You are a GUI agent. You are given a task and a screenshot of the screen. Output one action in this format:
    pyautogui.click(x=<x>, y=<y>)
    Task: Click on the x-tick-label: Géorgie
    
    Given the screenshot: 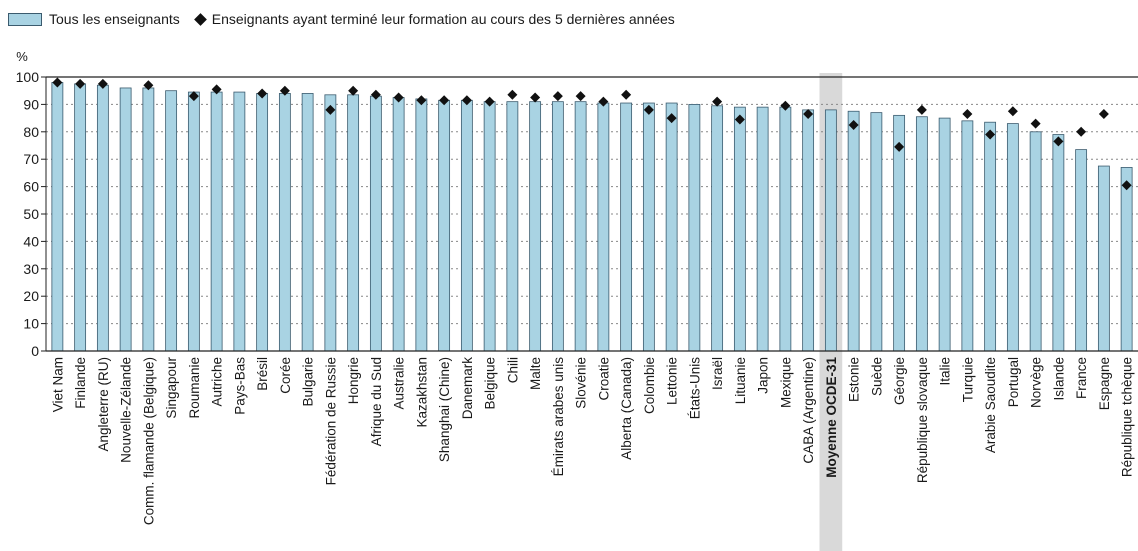 What is the action you would take?
    pyautogui.click(x=899, y=381)
    